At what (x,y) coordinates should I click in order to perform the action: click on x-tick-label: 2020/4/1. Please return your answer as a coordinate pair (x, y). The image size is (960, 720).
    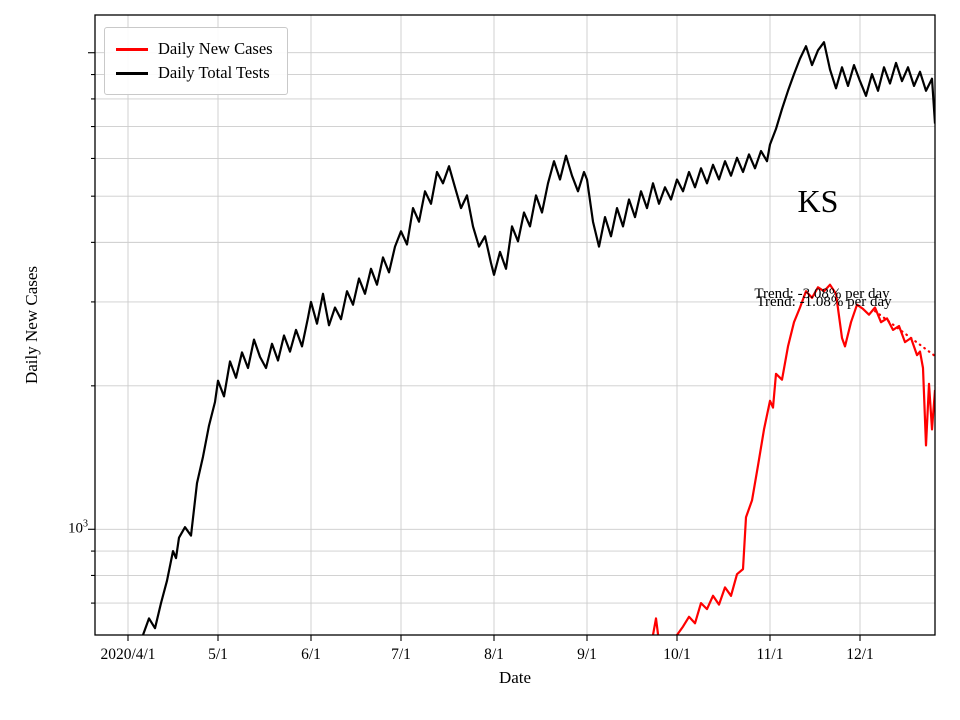
    Looking at the image, I should click on (127, 654).